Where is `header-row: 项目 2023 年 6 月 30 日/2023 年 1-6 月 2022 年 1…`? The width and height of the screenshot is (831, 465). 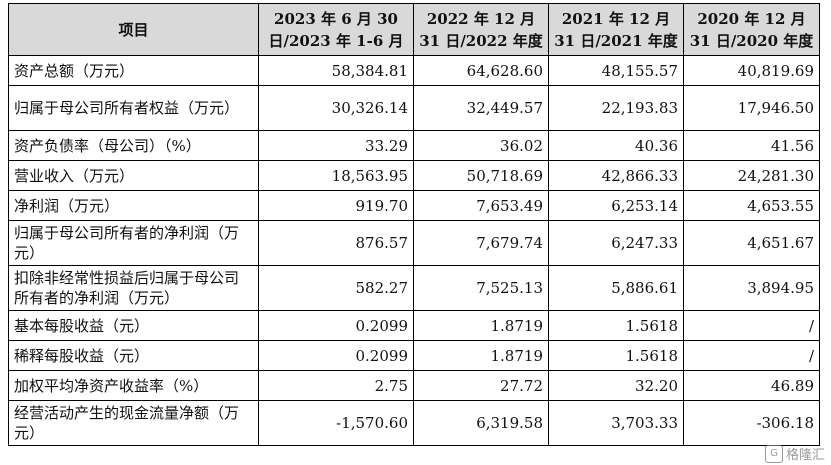 header-row: 项目 2023 年 6 月 30 日/2023 年 1-6 月 2022 年 1… is located at coordinates (414, 29).